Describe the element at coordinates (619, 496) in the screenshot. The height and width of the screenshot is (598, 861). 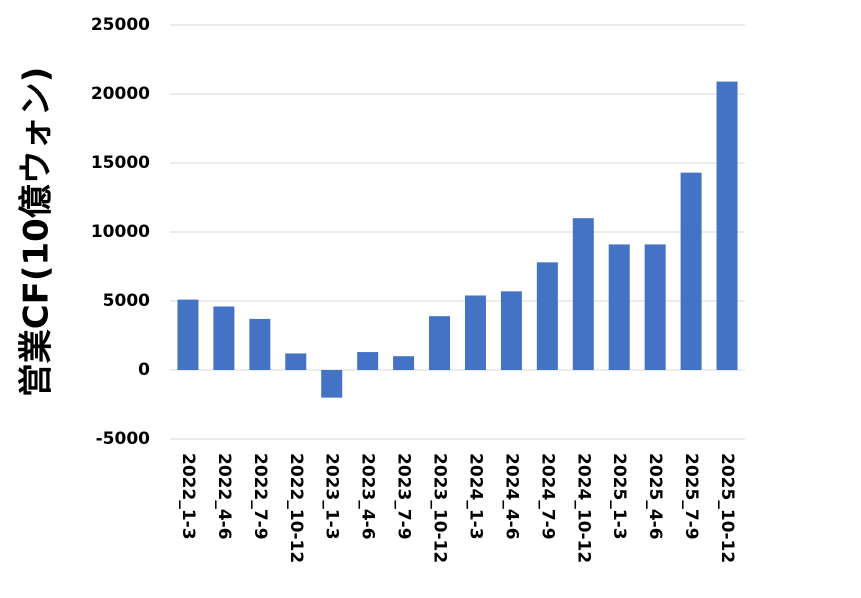
I see `x-tick-label: 2025_1-3` at that location.